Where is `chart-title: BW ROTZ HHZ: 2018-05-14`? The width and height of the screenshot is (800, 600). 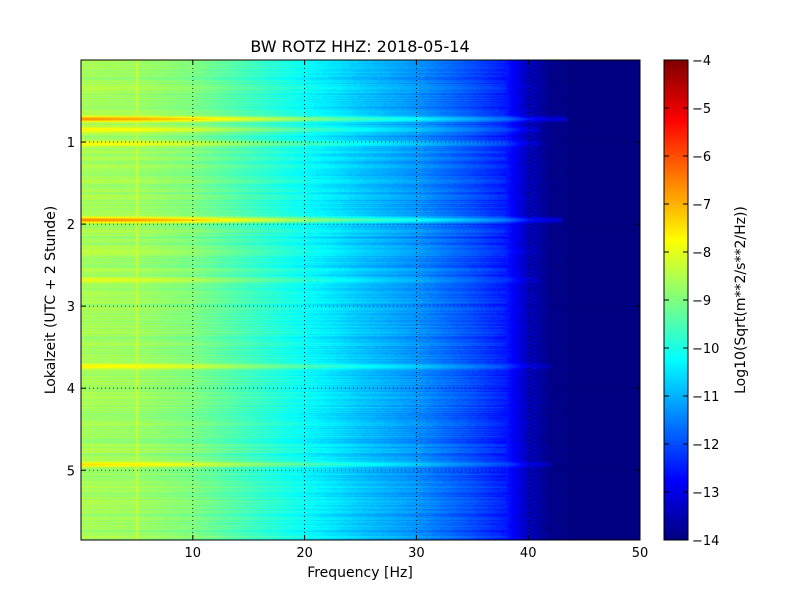 chart-title: BW ROTZ HHZ: 2018-05-14 is located at coordinates (359, 46).